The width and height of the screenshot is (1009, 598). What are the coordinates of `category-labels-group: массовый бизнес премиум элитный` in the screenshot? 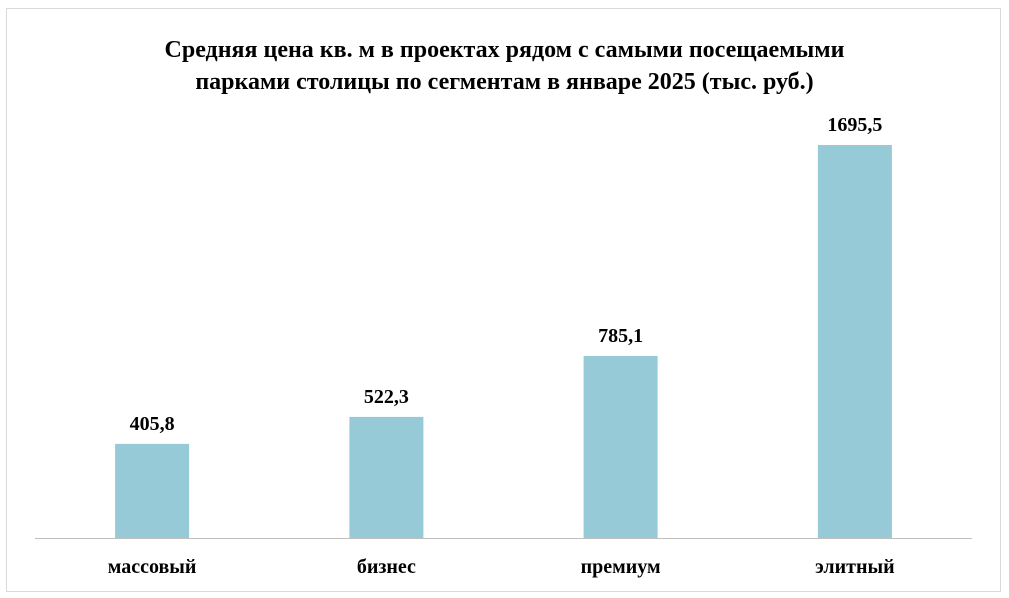 It's located at (501, 567).